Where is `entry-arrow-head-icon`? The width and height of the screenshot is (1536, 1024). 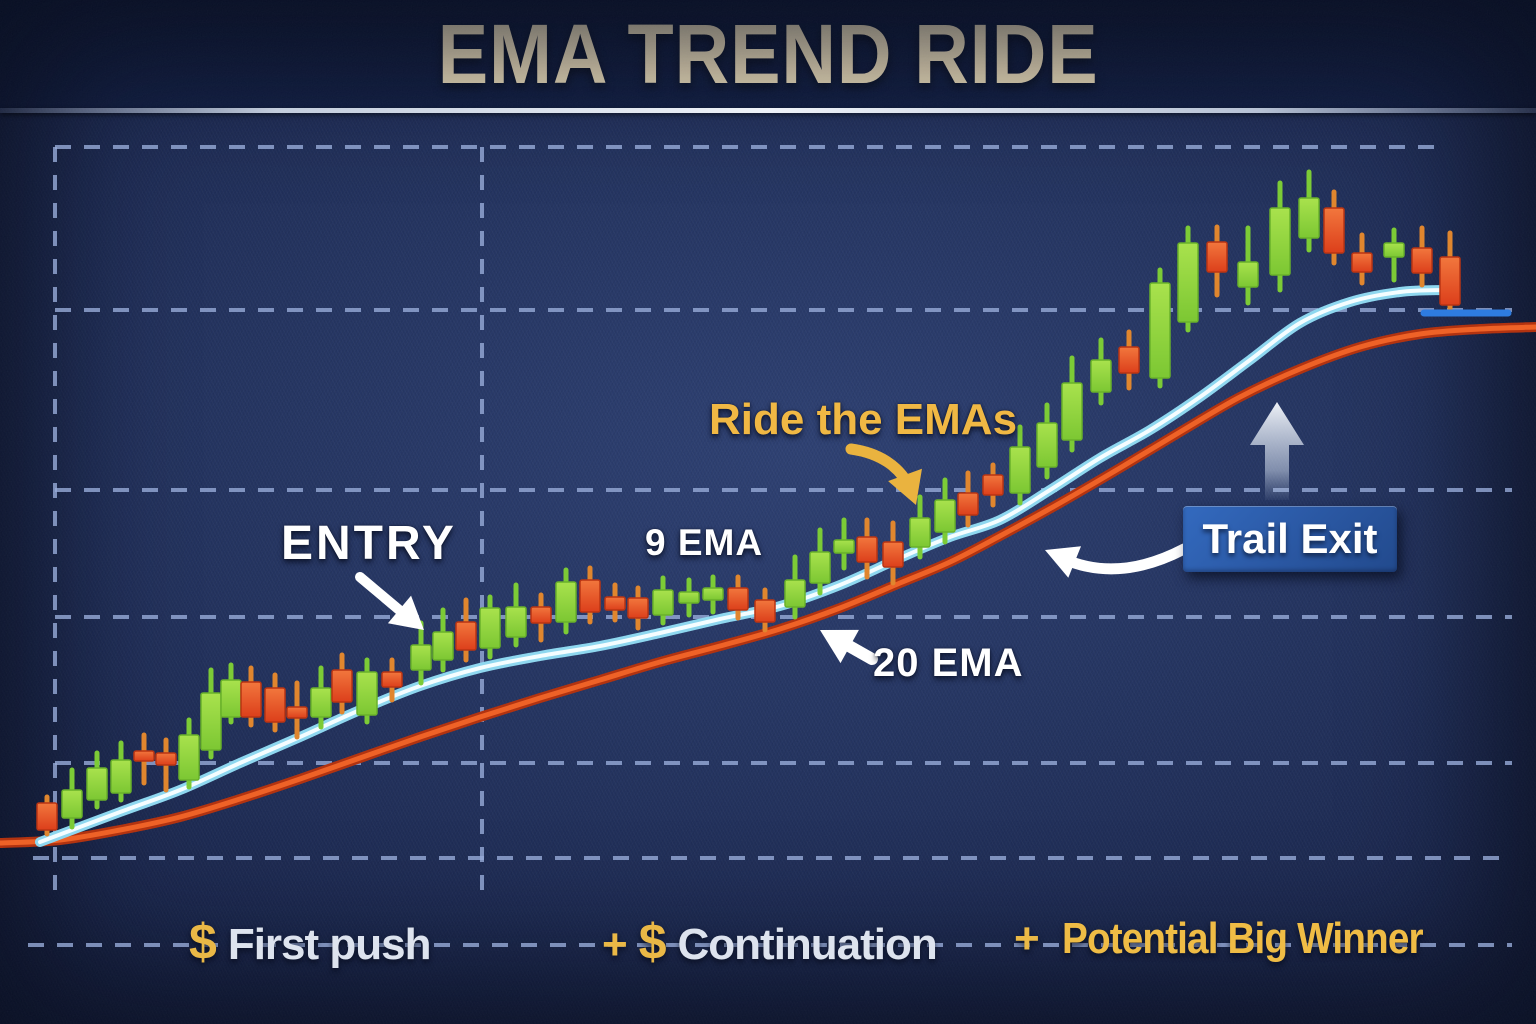 entry-arrow-head-icon is located at coordinates (405, 612).